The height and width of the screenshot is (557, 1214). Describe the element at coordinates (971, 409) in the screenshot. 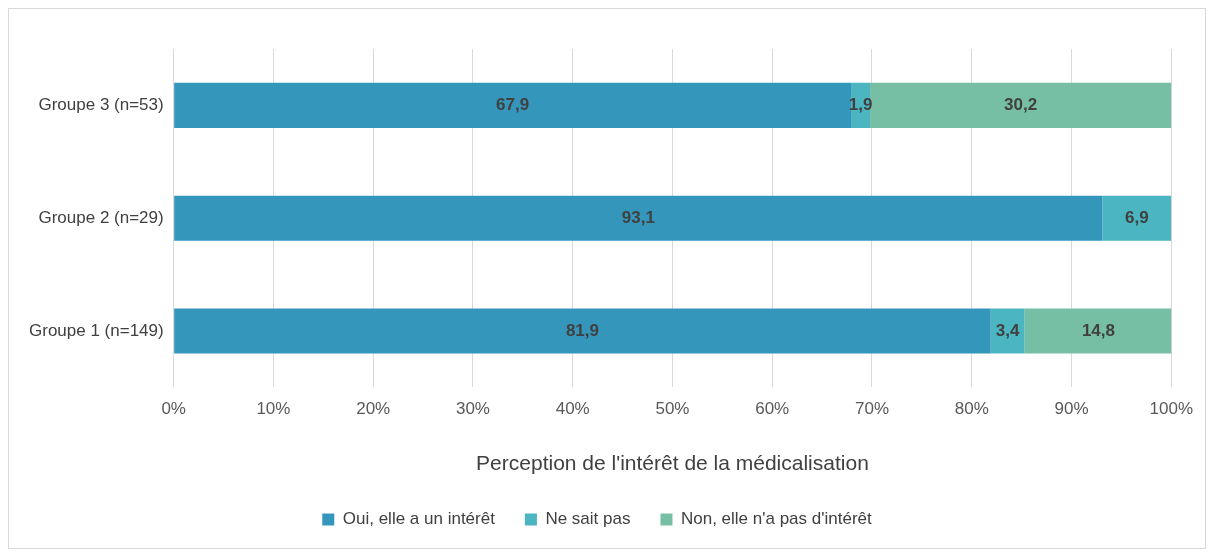

I see `x-tick-label: 80%` at that location.